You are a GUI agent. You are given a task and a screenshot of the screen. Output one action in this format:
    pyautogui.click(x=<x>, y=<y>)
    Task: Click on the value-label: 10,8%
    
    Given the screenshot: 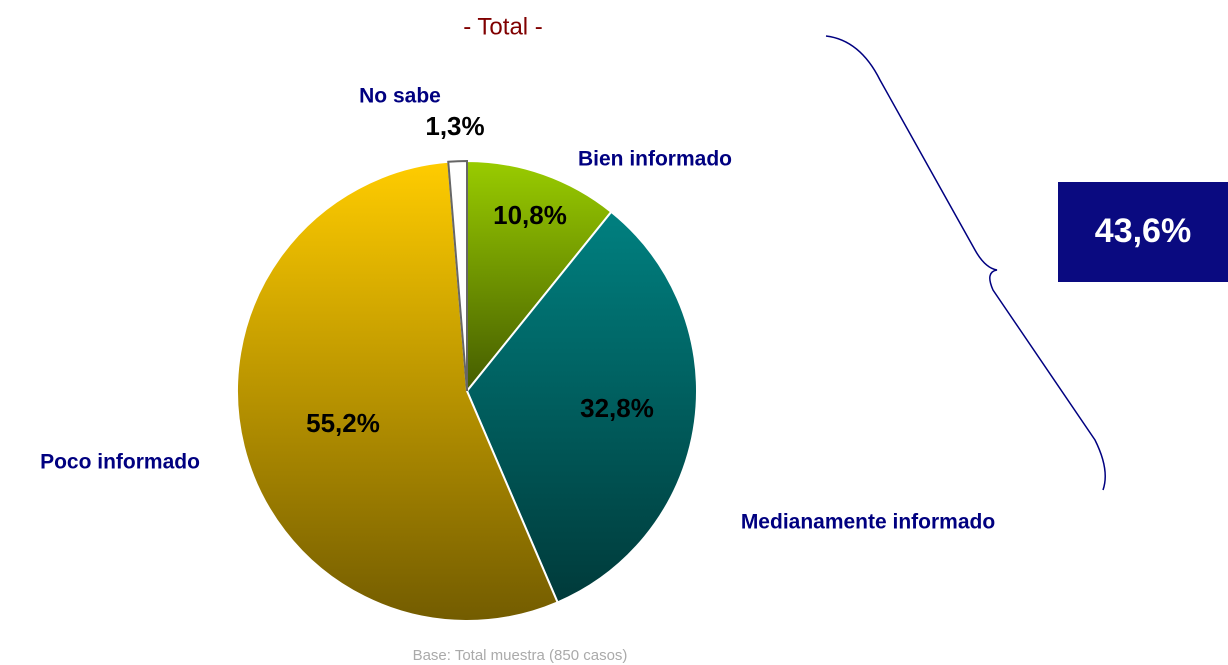 What is the action you would take?
    pyautogui.click(x=530, y=215)
    